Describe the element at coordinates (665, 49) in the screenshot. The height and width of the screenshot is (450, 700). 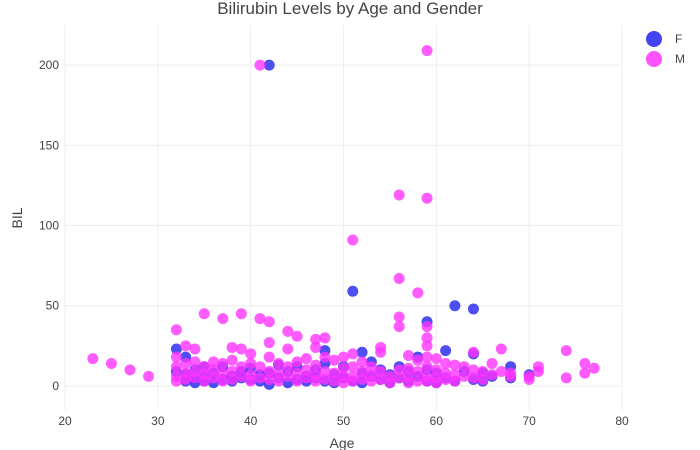
I see `legend: F M` at that location.